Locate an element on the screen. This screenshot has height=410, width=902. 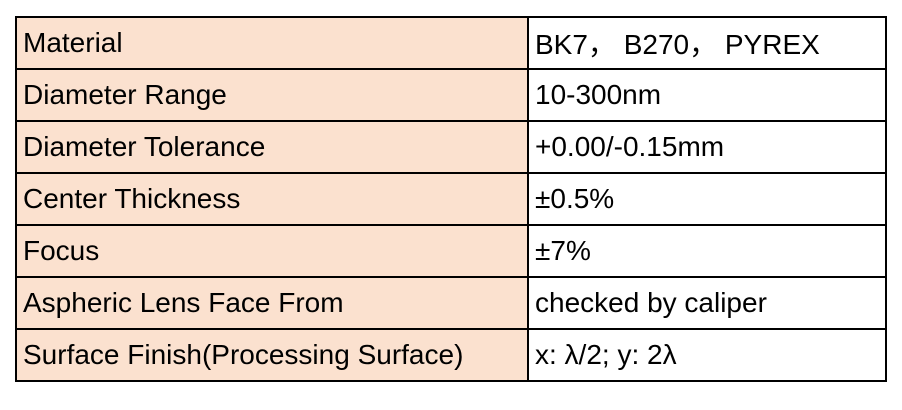
table-row: Diameter Tolerance +0.00/-0.15mm is located at coordinates (451, 147).